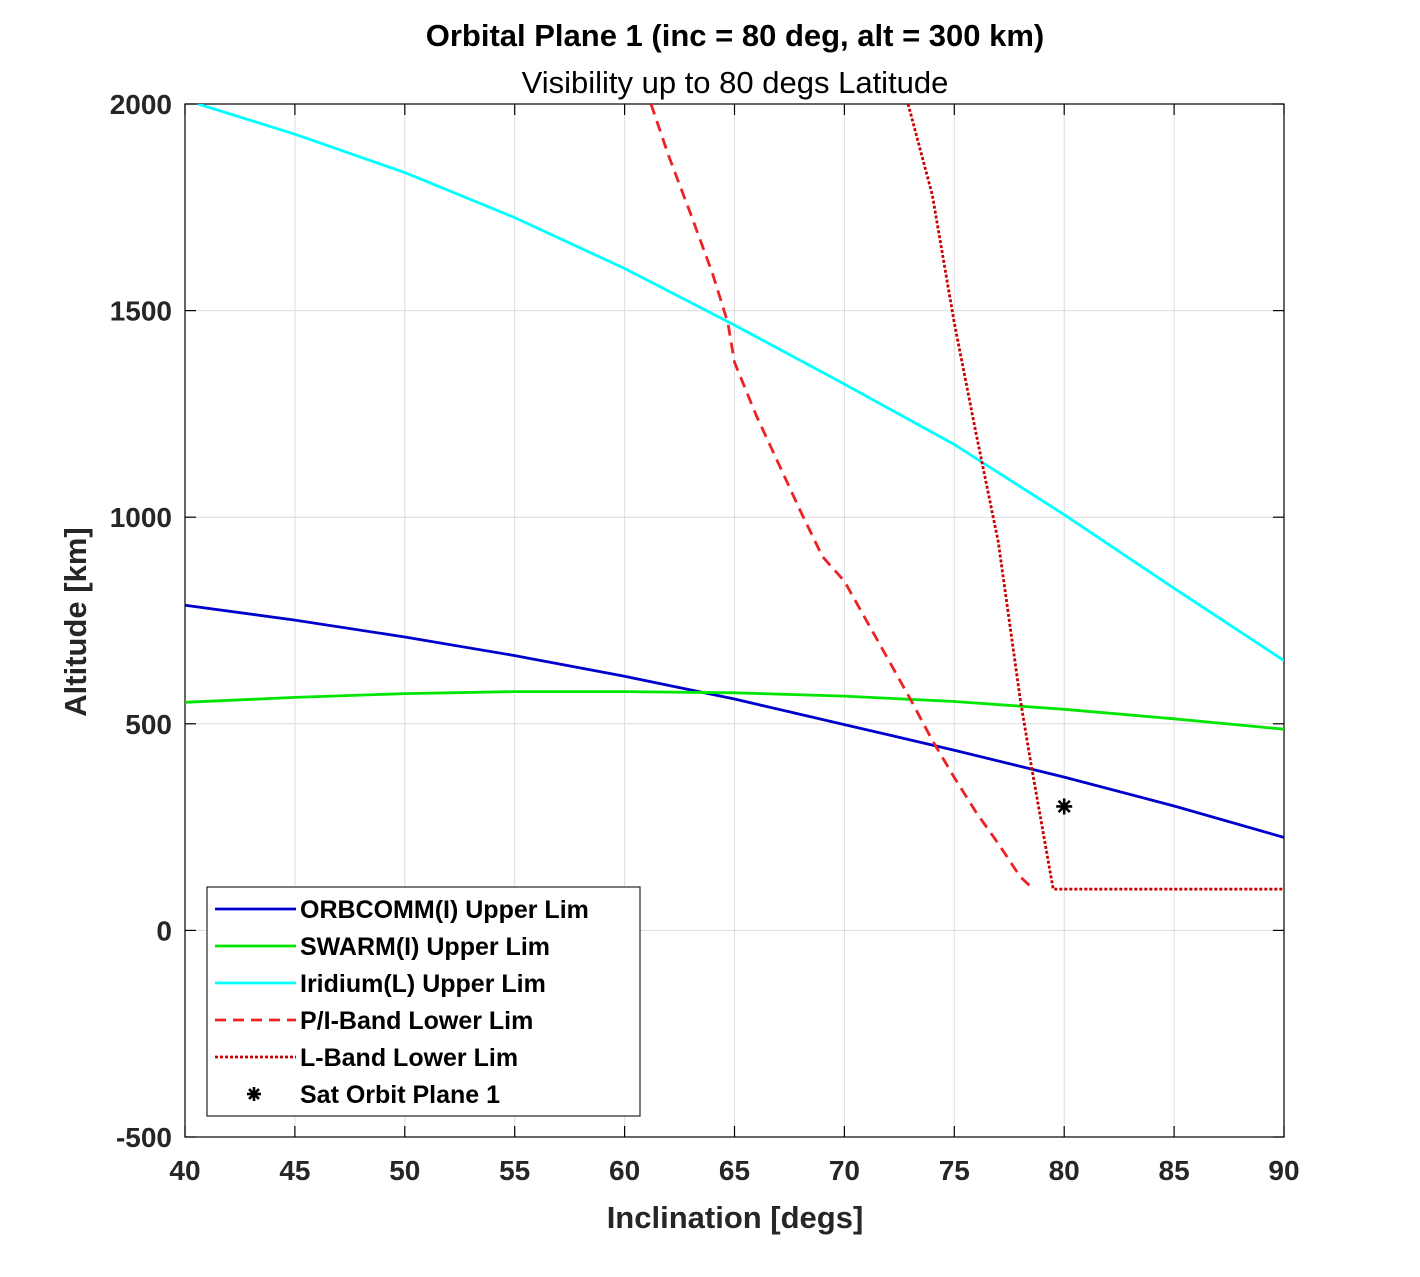  Describe the element at coordinates (1174, 1170) in the screenshot. I see `x-tick-label: 85` at that location.